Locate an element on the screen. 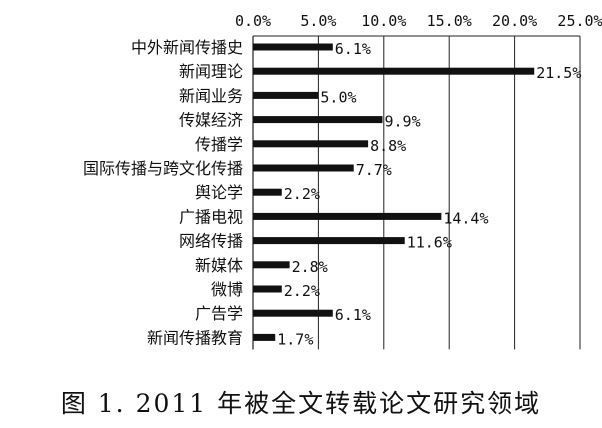 The width and height of the screenshot is (602, 428). data-label: 5.0% is located at coordinates (338, 97).